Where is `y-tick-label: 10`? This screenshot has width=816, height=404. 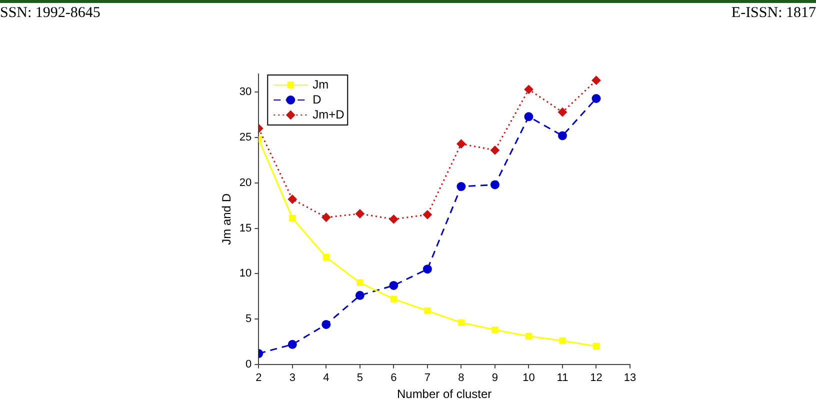
y-tick-label: 10 is located at coordinates (245, 274).